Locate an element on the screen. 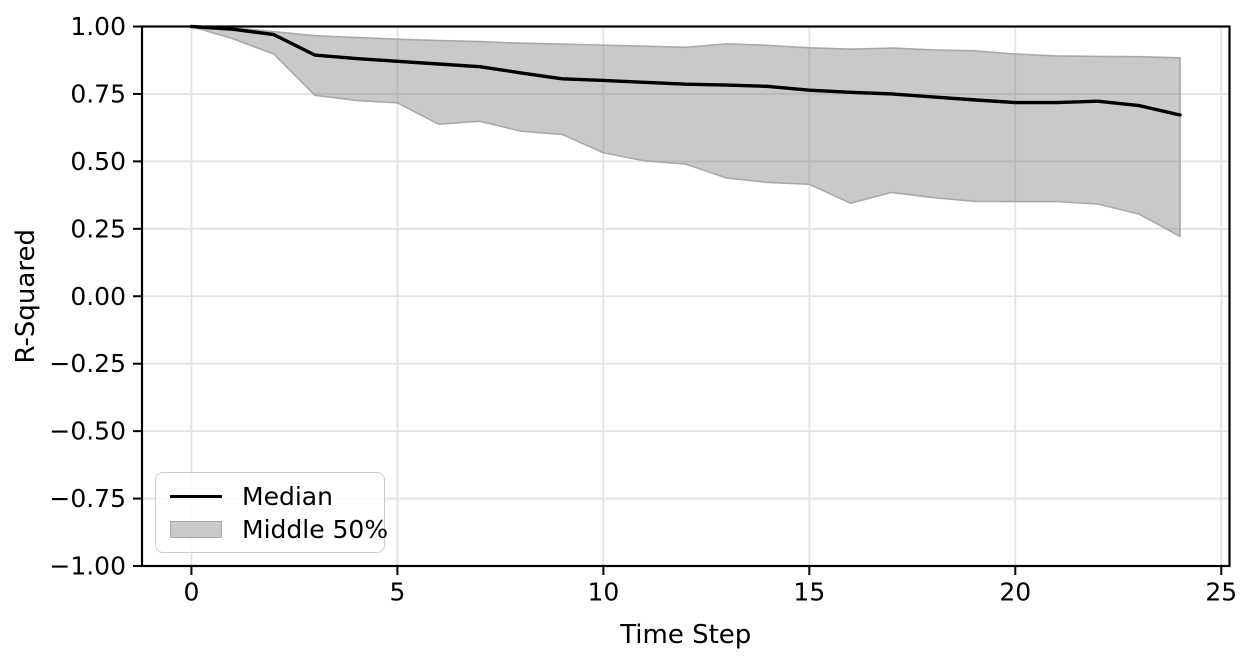  x-tick-label: 10 is located at coordinates (603, 591).